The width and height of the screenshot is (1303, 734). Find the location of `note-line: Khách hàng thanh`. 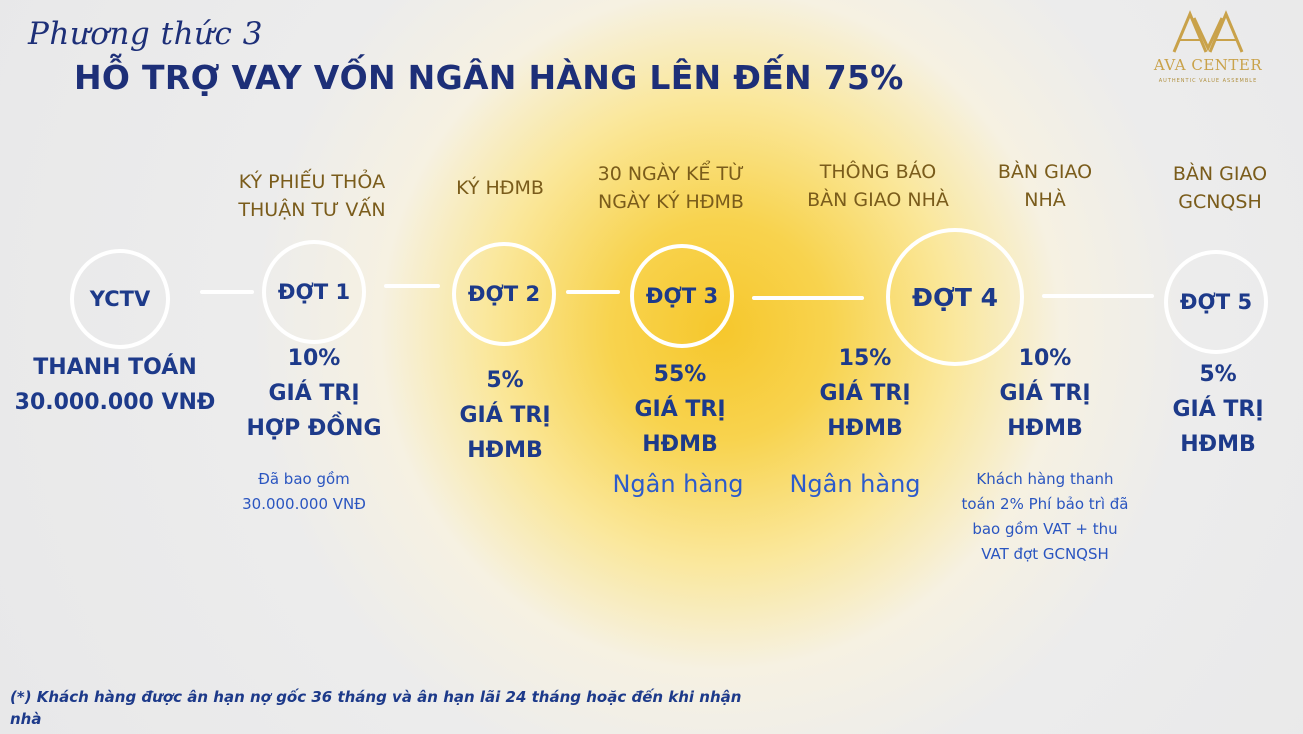

note-line: Khách hàng thanh is located at coordinates (1045, 479).